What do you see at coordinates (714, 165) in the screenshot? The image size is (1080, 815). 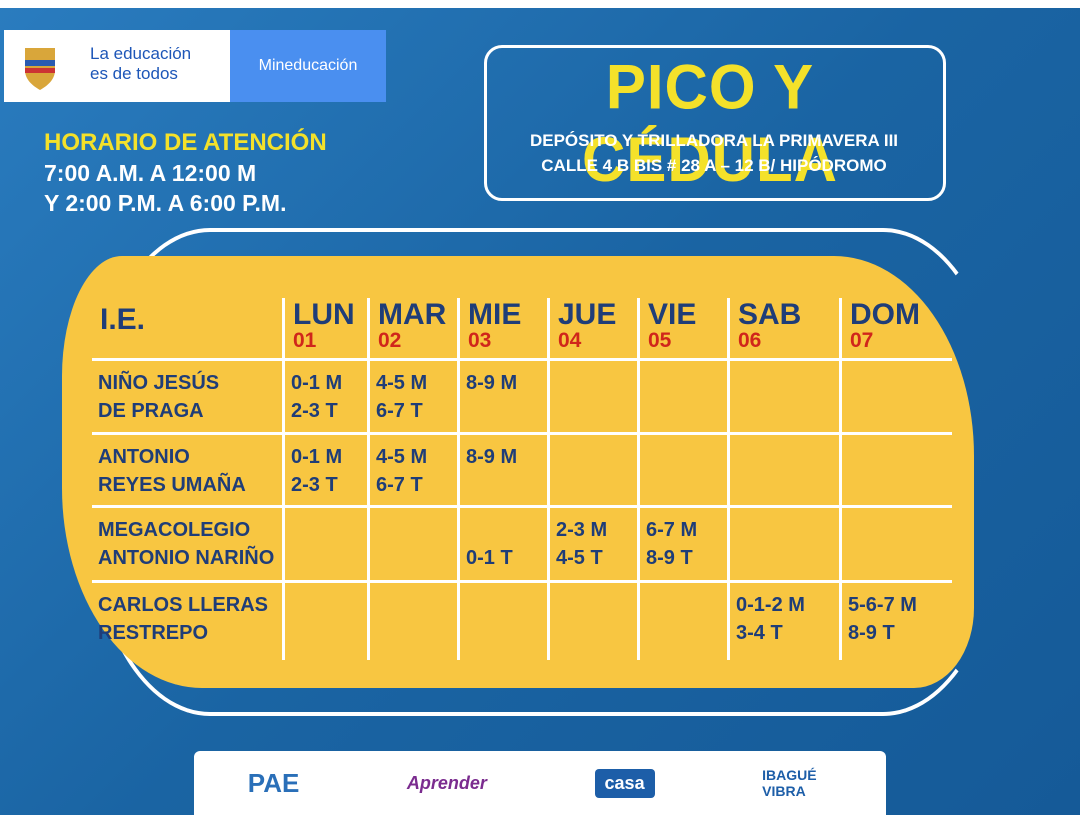 I see `subtitle-line: CALLE 4 B BIS # 28 A – 12 B/ HIPÓDROMO` at bounding box center [714, 165].